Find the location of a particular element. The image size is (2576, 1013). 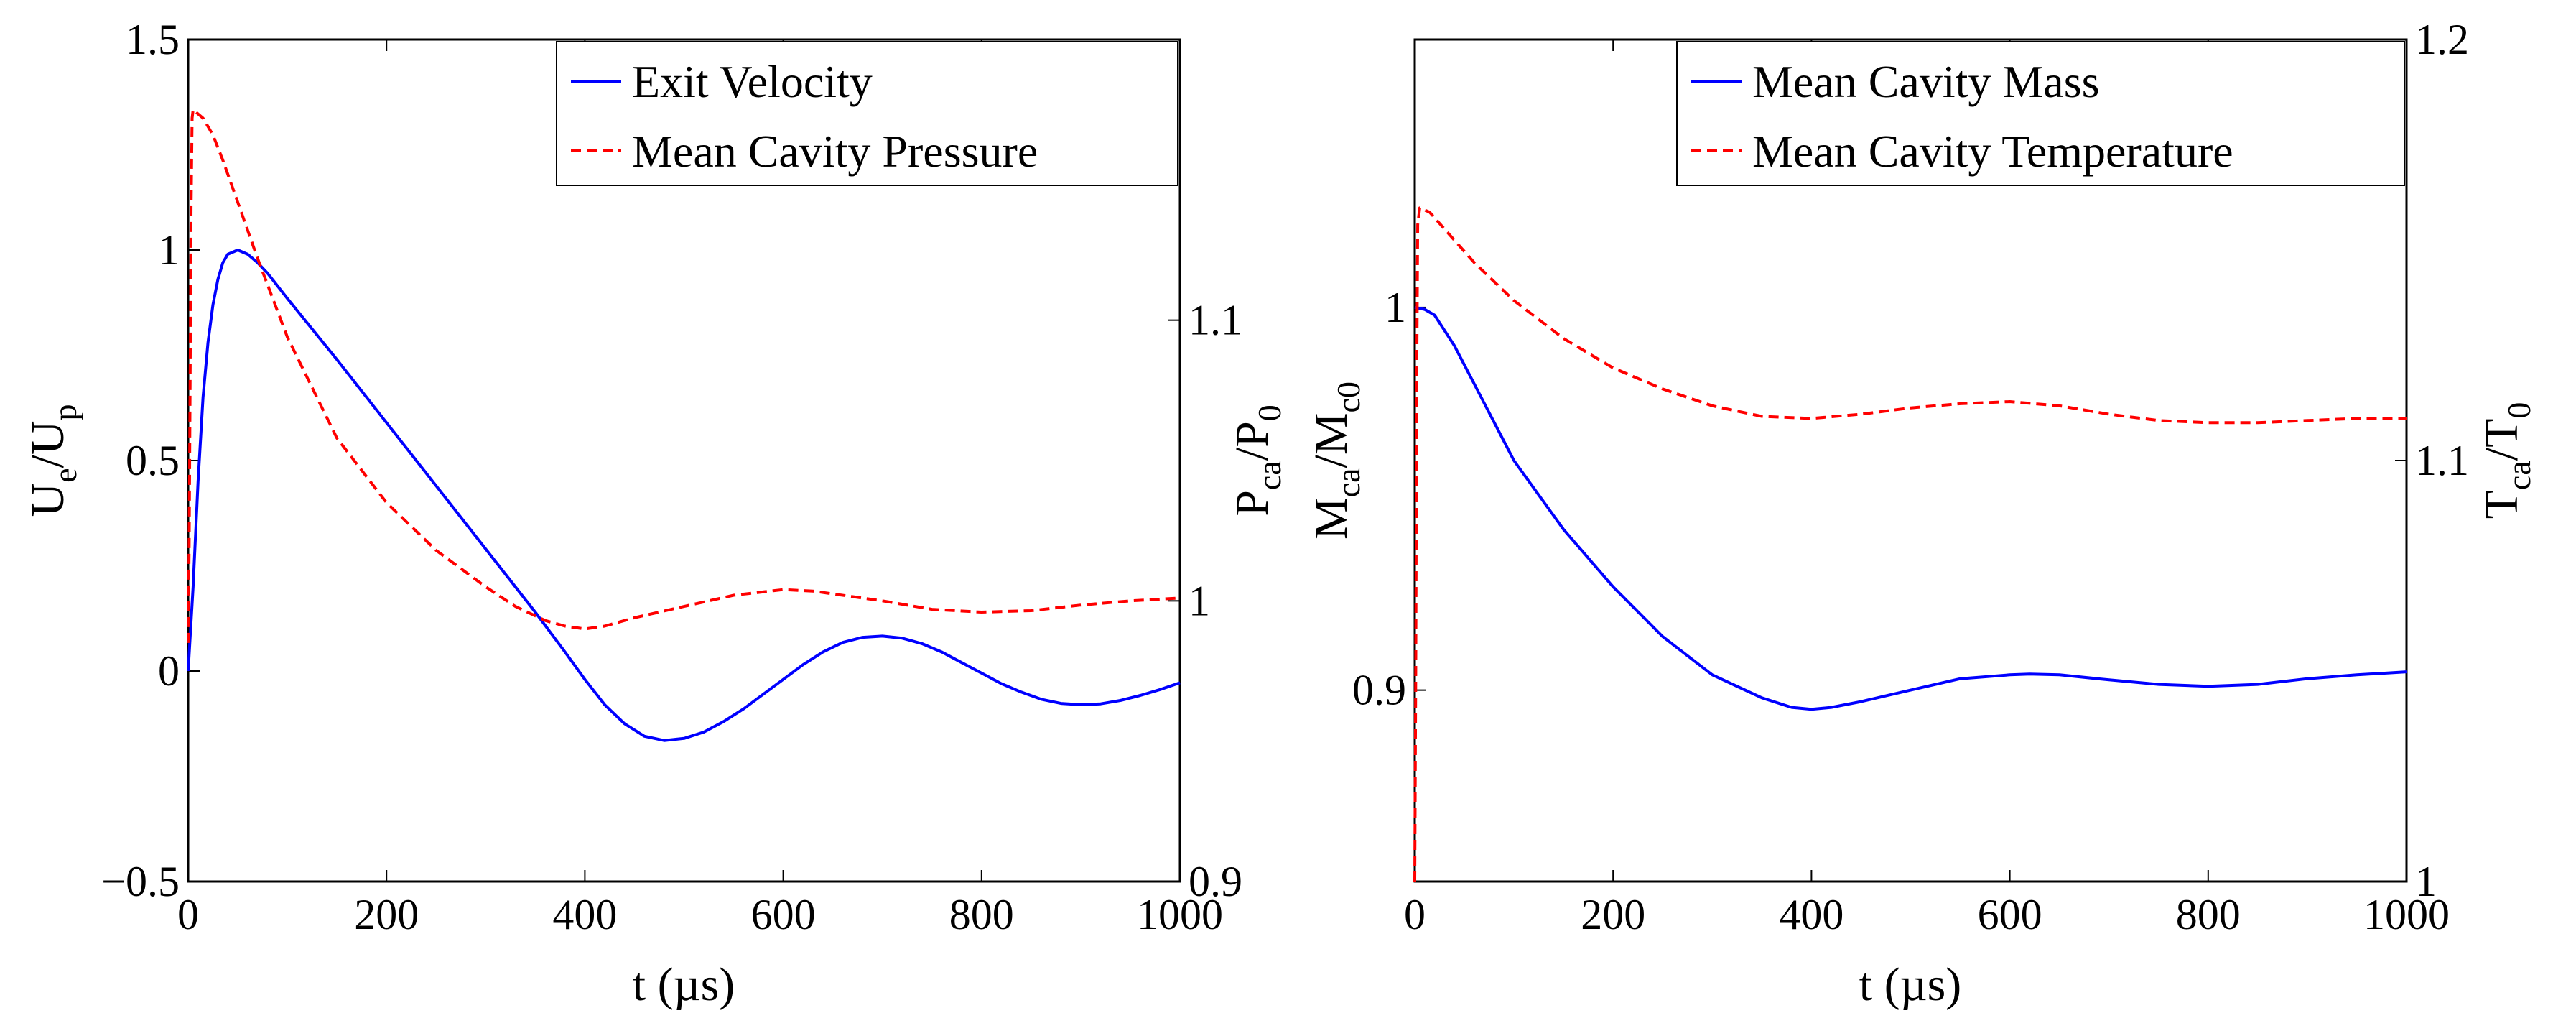

left-x-axis-label: t (µs) is located at coordinates (684, 984).